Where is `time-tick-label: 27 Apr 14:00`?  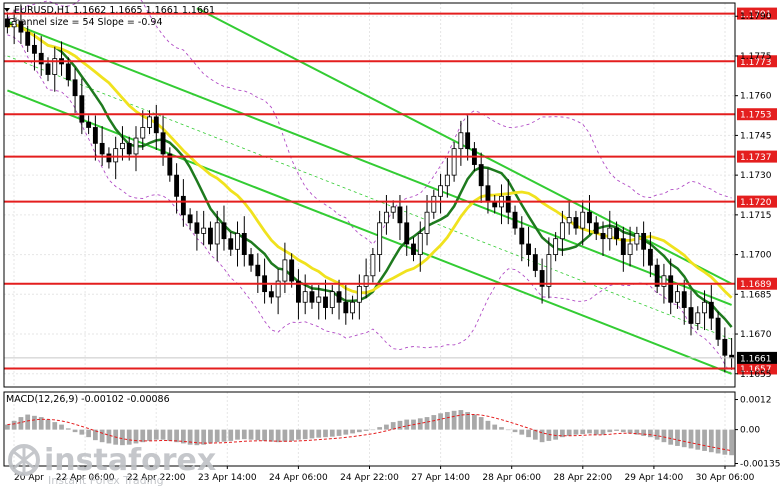
time-tick-label: 27 Apr 14:00 is located at coordinates (440, 478).